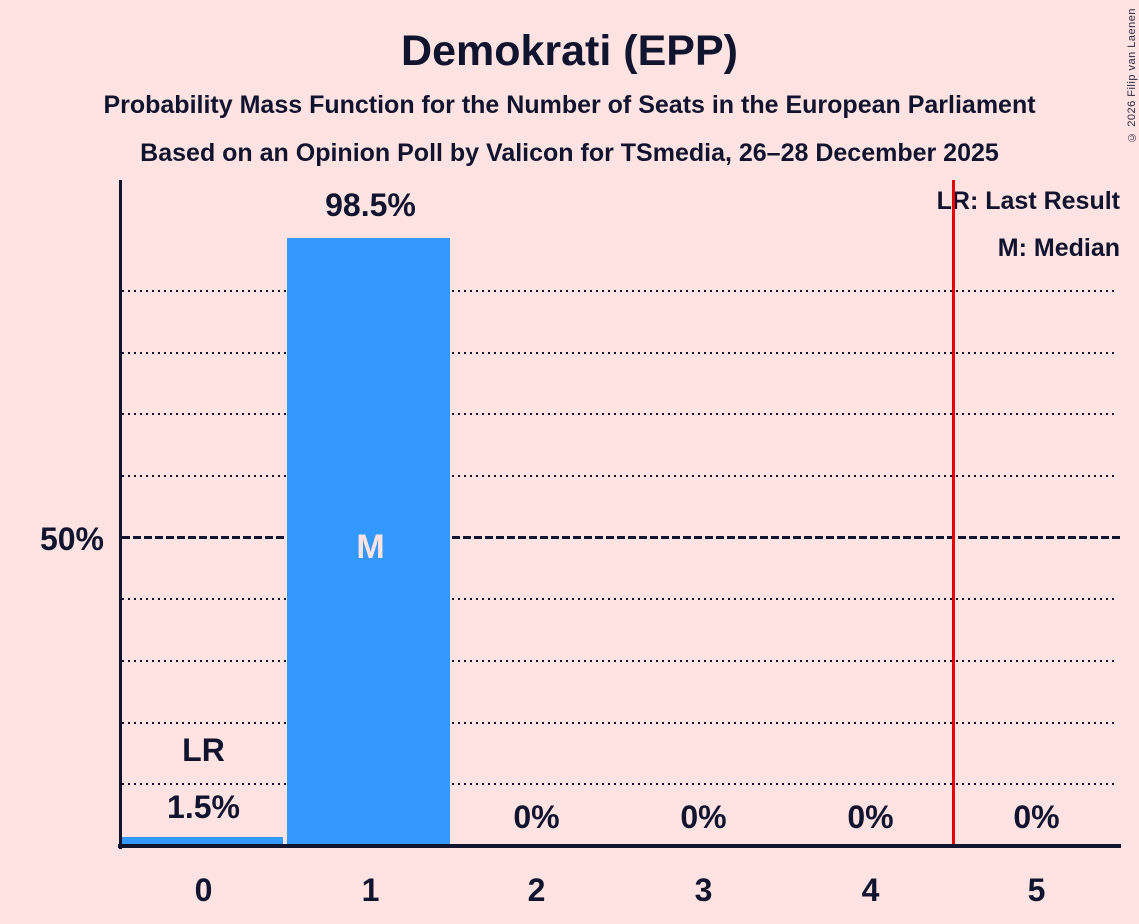 This screenshot has width=1139, height=924. What do you see at coordinates (203, 807) in the screenshot?
I see `value-label-0: 1.5%` at bounding box center [203, 807].